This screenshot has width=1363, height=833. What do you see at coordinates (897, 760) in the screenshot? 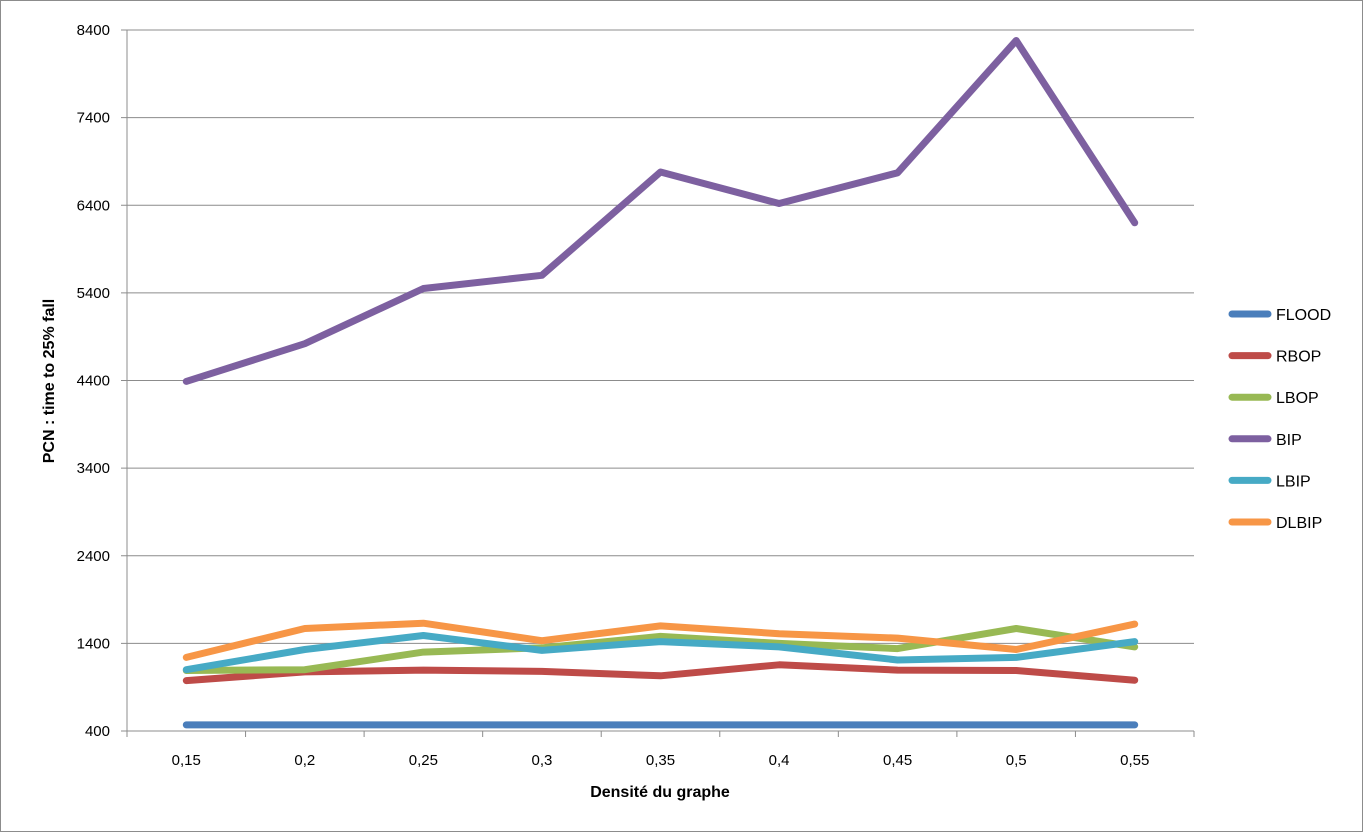
I see `x-tick-label: 0,45` at bounding box center [897, 760].